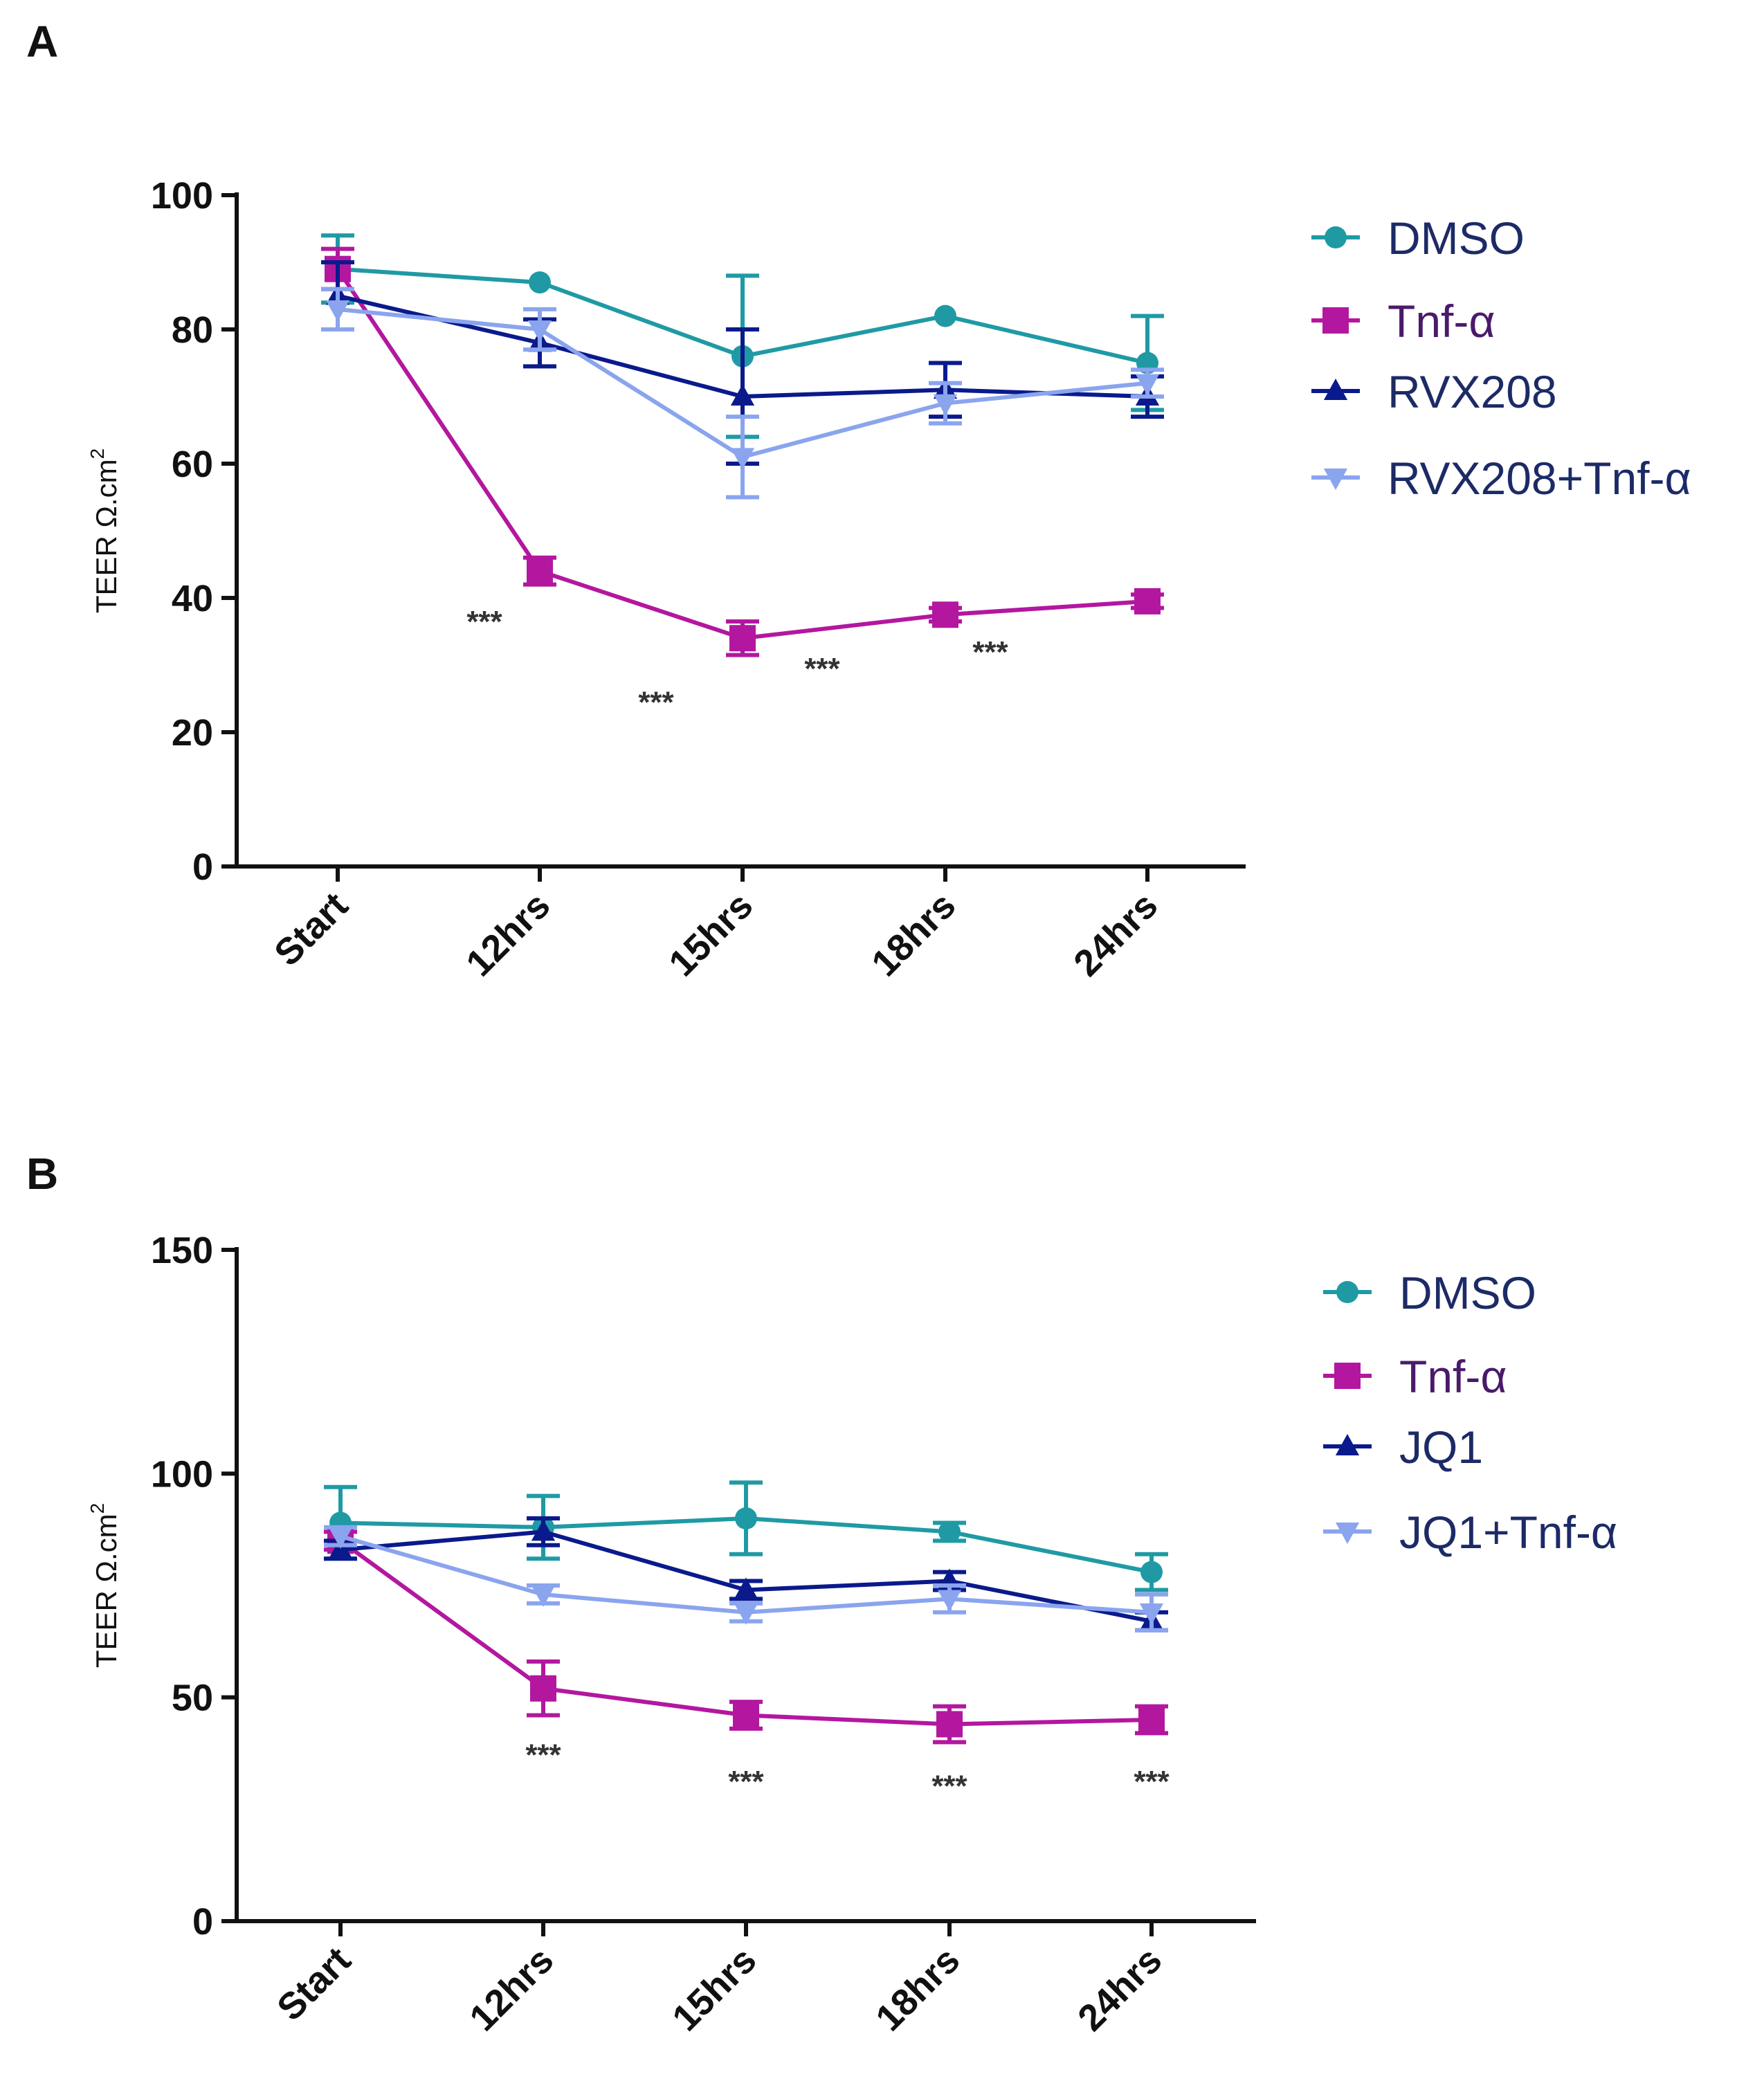  Describe the element at coordinates (42, 1174) in the screenshot. I see `panel-b-letter: B` at that location.